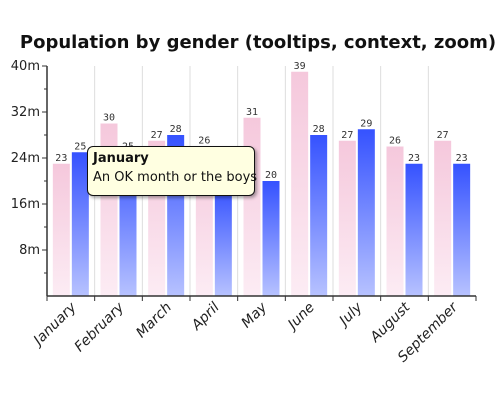 The width and height of the screenshot is (500, 400). I want to click on x-tick-label: August, so click(390, 322).